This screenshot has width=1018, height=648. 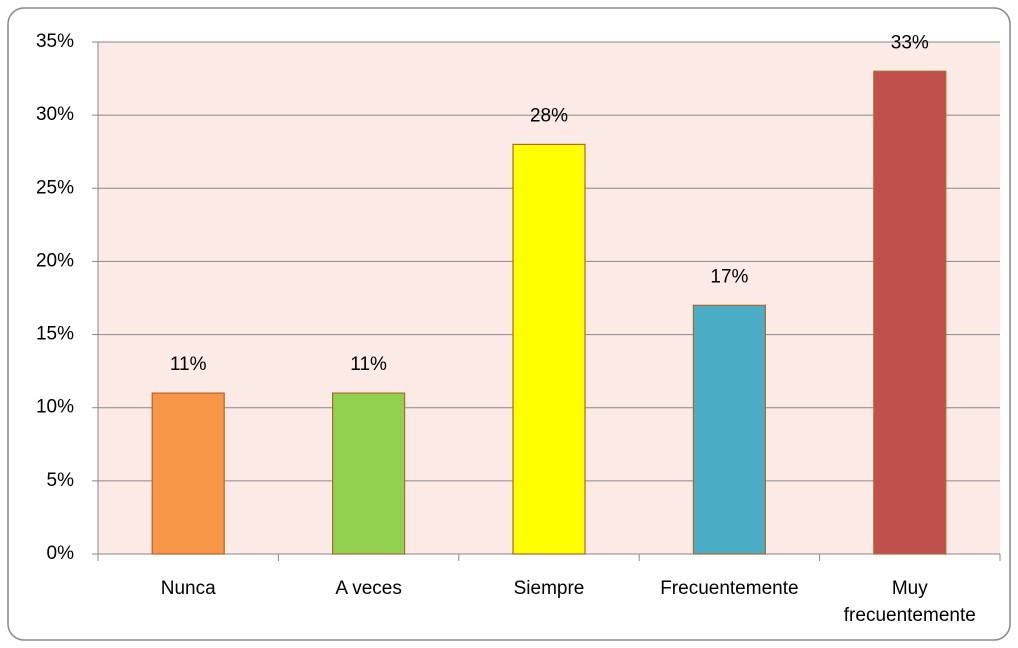 I want to click on y-tick-label: 35%, so click(x=55, y=41).